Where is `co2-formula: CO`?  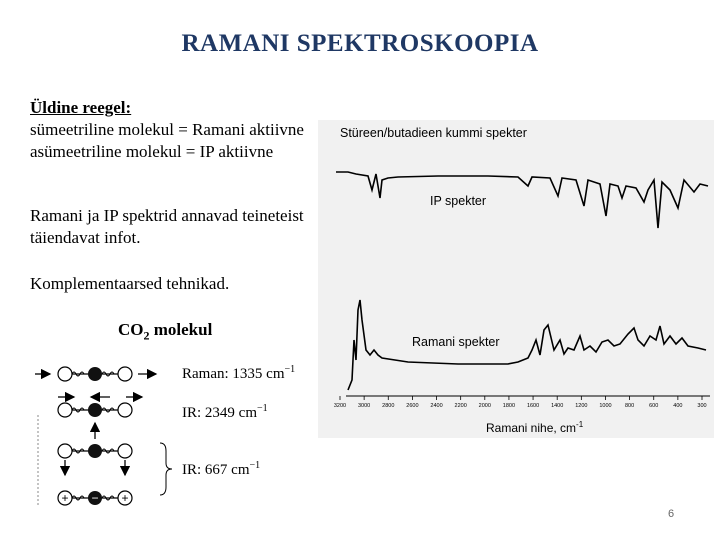 co2-formula: CO is located at coordinates (131, 329).